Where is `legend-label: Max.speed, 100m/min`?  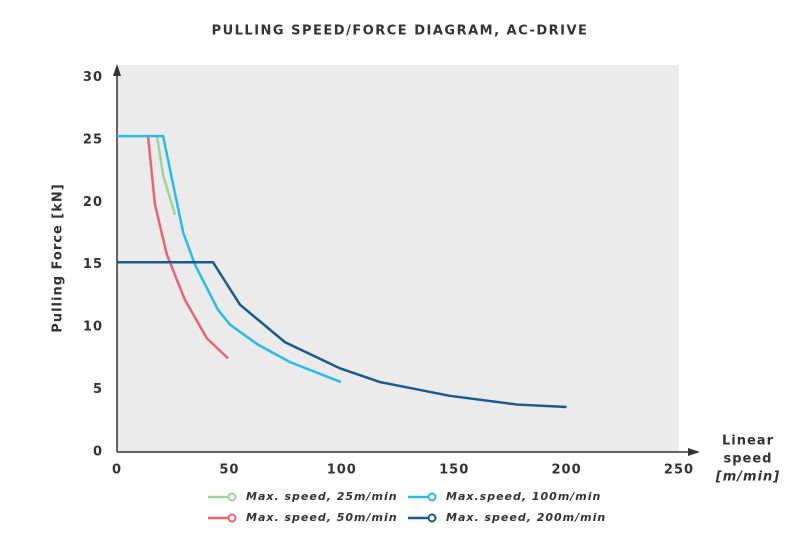
legend-label: Max.speed, 100m/min is located at coordinates (523, 496).